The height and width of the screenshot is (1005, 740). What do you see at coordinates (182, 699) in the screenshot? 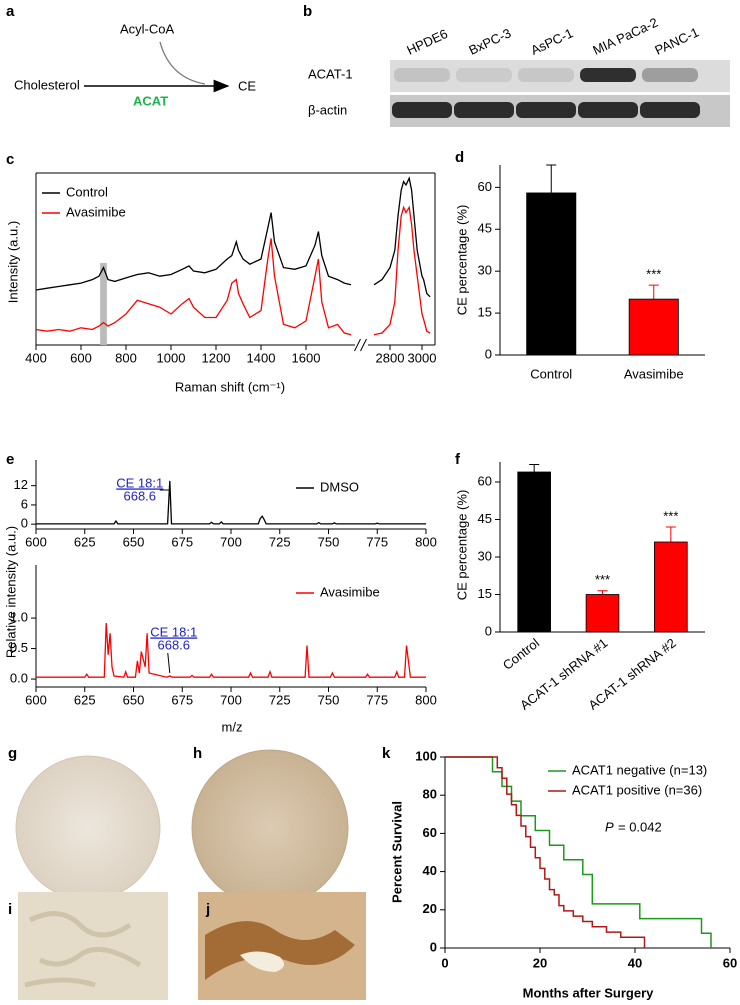
I see `x-tick-label: 675` at bounding box center [182, 699].